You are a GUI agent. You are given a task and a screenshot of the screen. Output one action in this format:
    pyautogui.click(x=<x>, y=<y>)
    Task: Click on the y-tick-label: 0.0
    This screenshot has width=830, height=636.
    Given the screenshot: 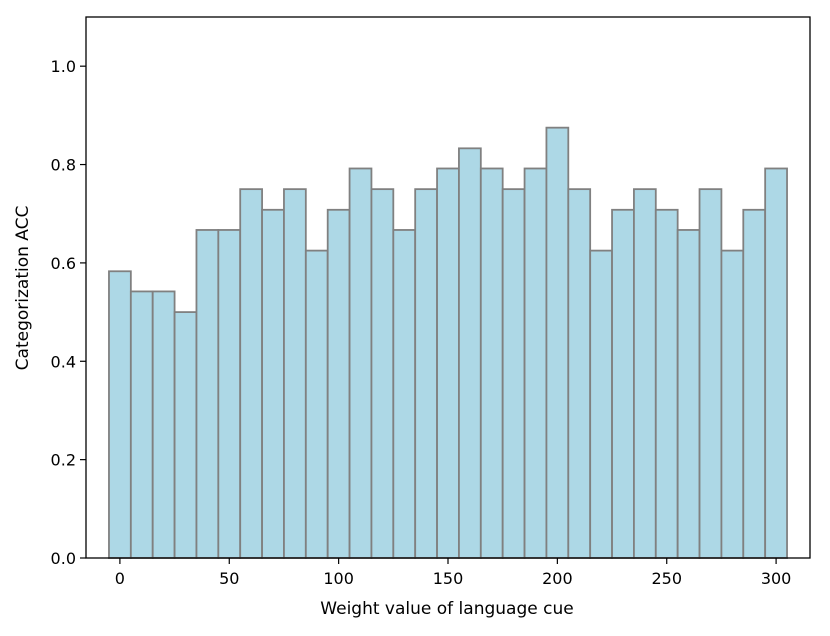 What is the action you would take?
    pyautogui.click(x=63, y=558)
    